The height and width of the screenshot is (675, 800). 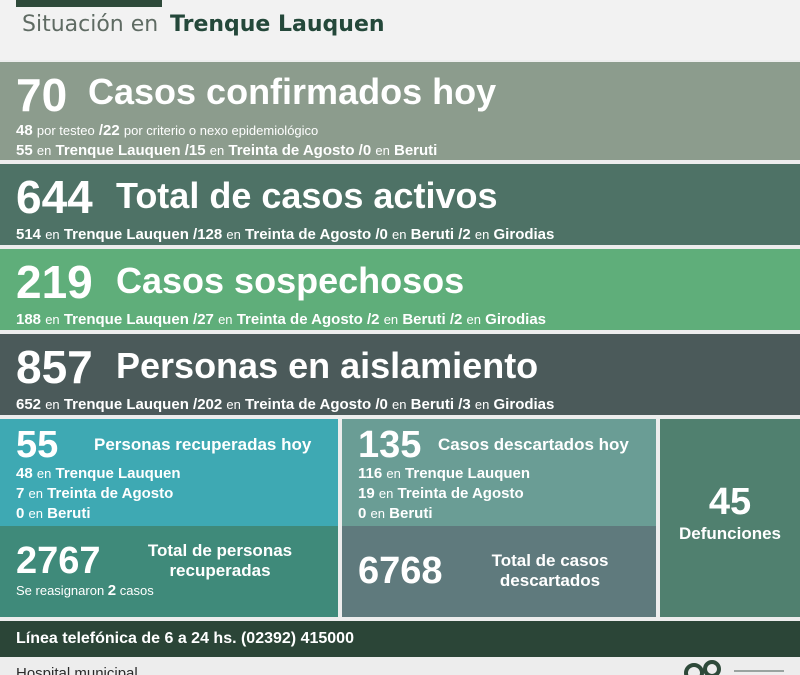 What do you see at coordinates (220, 570) in the screenshot?
I see `title-line: recuperadas` at bounding box center [220, 570].